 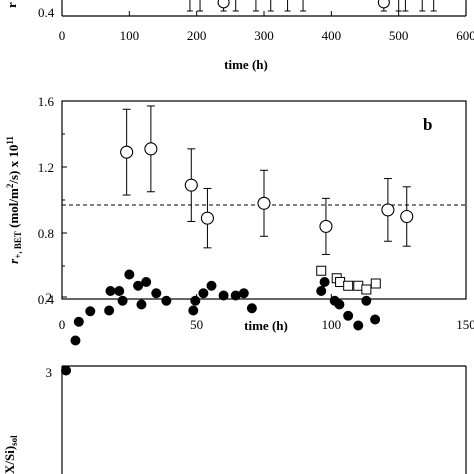 I want to click on panel-b-letter: b, so click(x=427, y=124).